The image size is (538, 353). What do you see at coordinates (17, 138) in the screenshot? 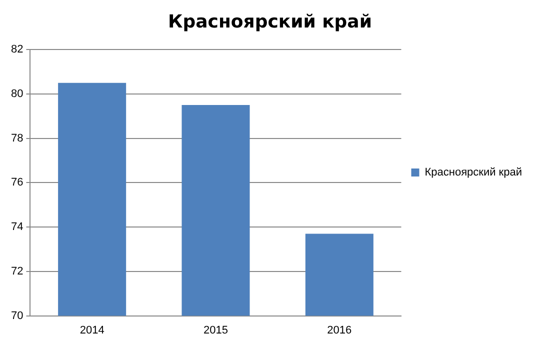
I see `y-tick-label: 78` at bounding box center [17, 138].